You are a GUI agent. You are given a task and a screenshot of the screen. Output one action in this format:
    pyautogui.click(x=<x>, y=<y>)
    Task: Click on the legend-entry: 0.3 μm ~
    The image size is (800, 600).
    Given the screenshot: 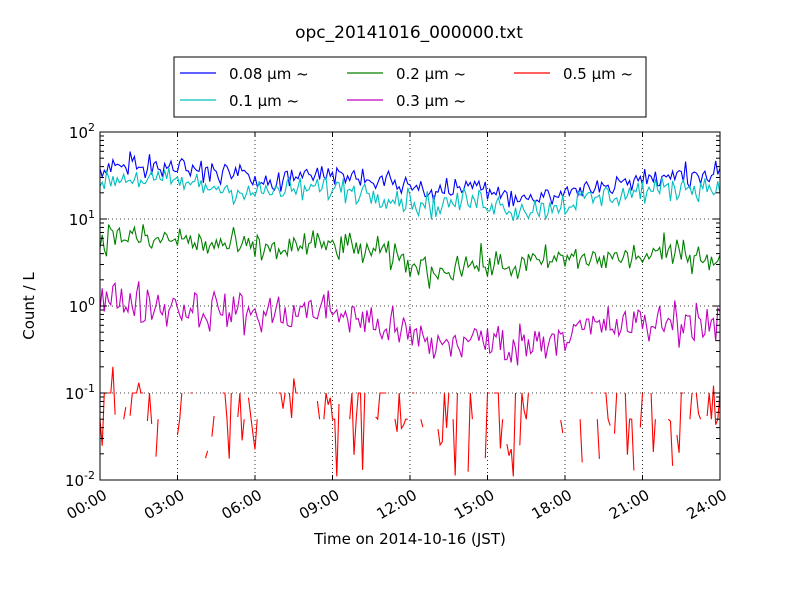 What is the action you would take?
    pyautogui.click(x=406, y=101)
    